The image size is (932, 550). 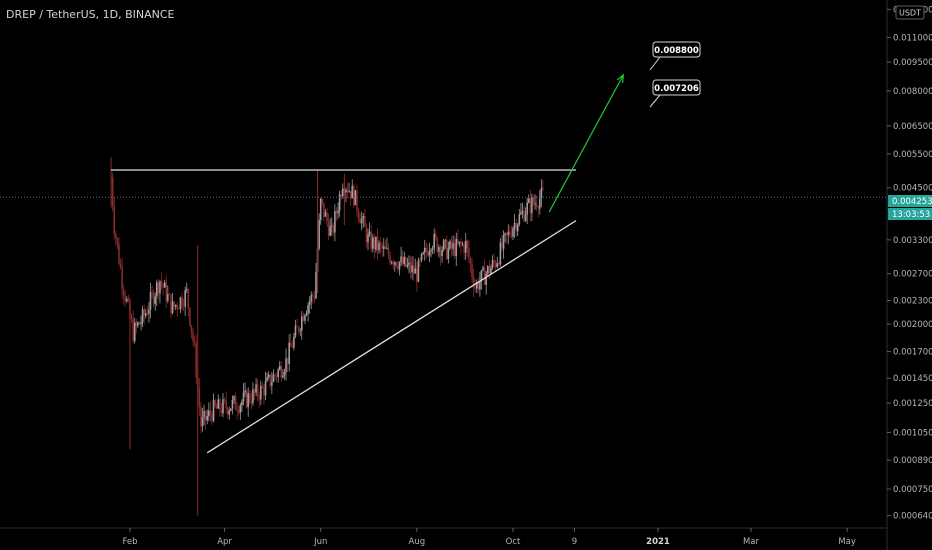 I want to click on callout-target-low: 0.007206, so click(x=675, y=93).